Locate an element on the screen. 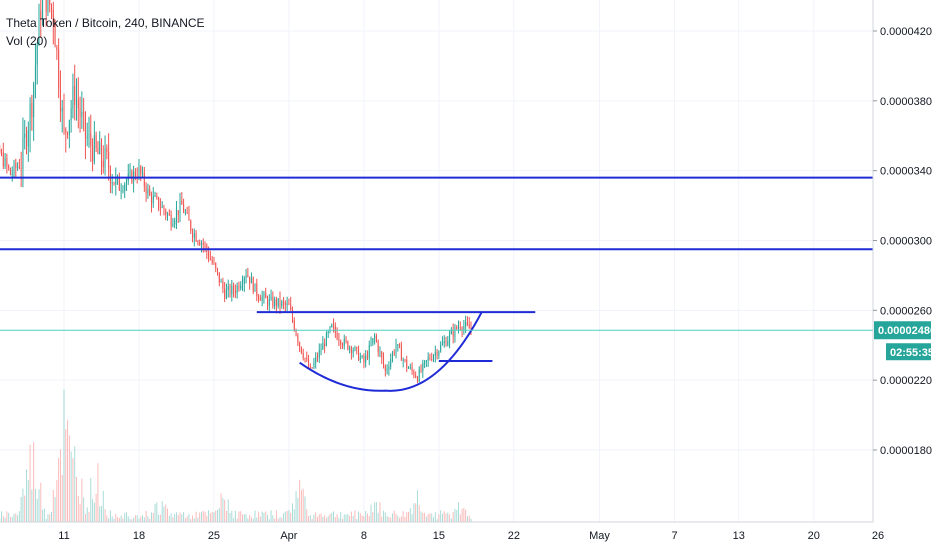  volume-indicator-label: Vol (20) is located at coordinates (27, 41).